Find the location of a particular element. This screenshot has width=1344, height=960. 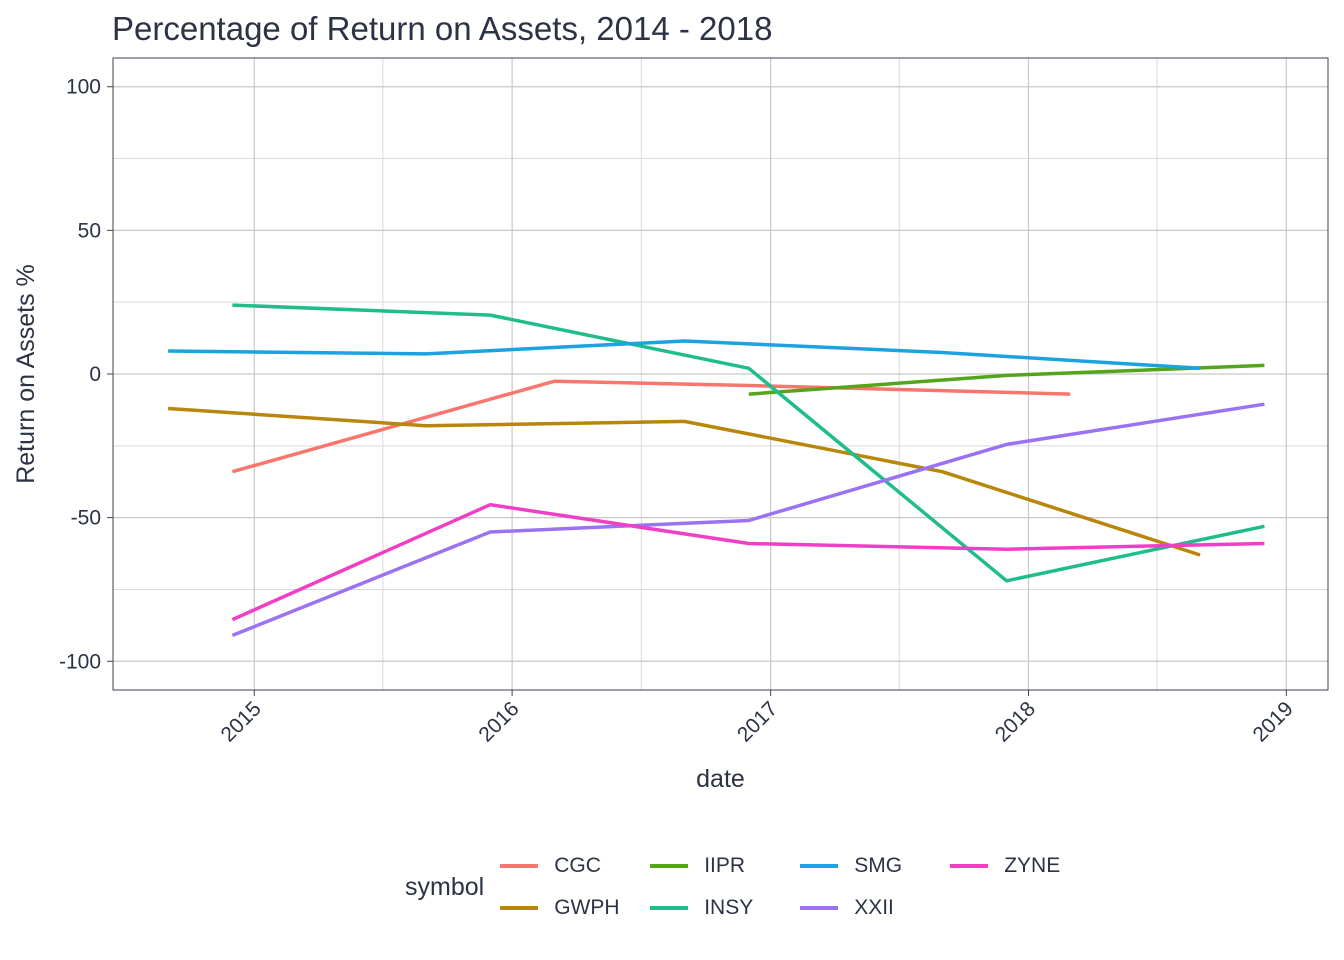

legend-item-xxii: XXII is located at coordinates (875, 908).